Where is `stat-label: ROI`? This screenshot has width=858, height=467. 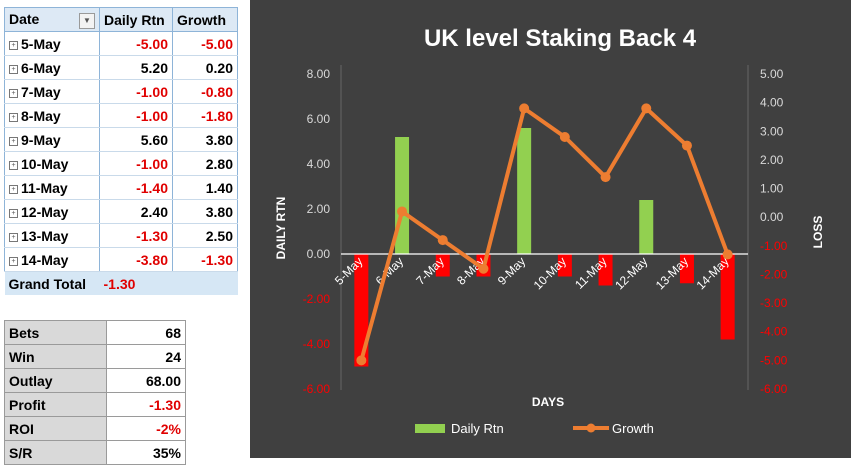 stat-label: ROI is located at coordinates (55, 428).